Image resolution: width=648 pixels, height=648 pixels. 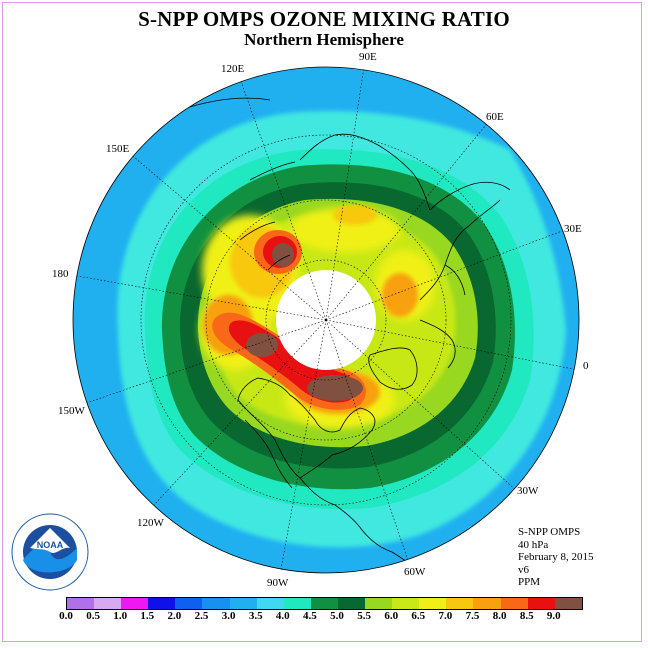 I want to click on lon-label-0: 0, so click(x=586, y=366).